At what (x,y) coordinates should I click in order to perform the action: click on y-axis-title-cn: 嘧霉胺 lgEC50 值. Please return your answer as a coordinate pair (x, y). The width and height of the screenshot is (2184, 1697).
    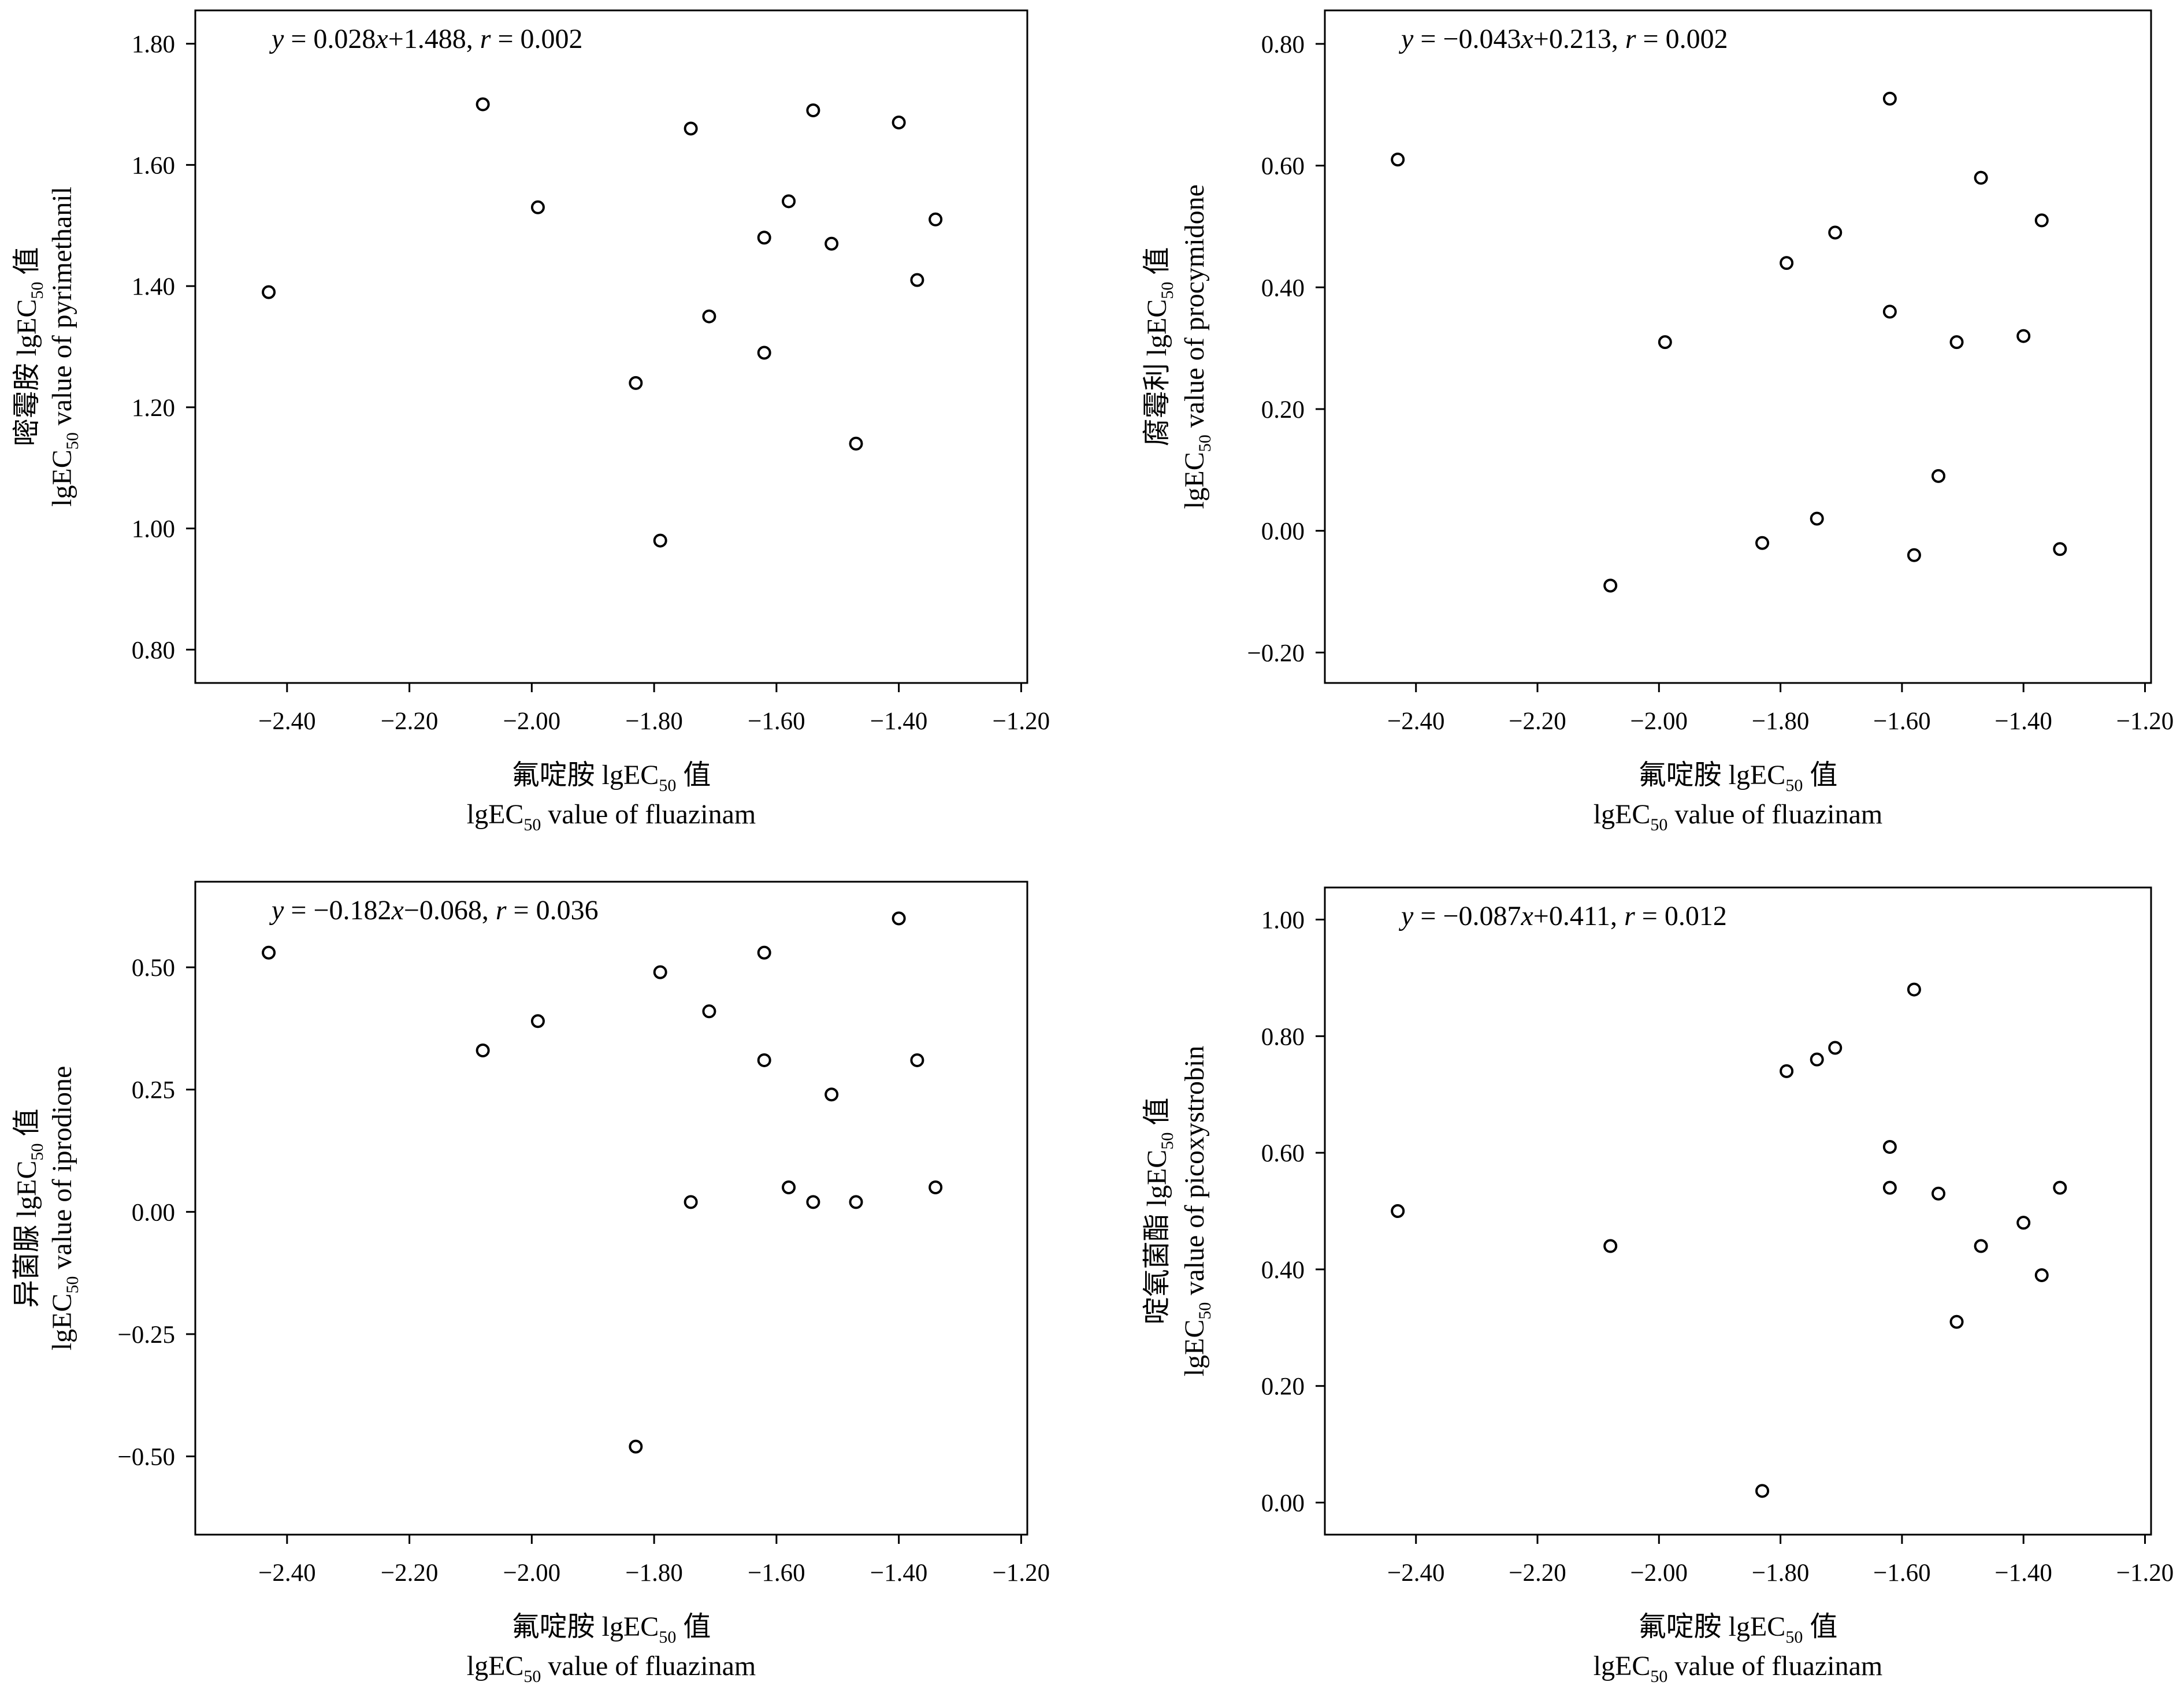
    Looking at the image, I should click on (29, 347).